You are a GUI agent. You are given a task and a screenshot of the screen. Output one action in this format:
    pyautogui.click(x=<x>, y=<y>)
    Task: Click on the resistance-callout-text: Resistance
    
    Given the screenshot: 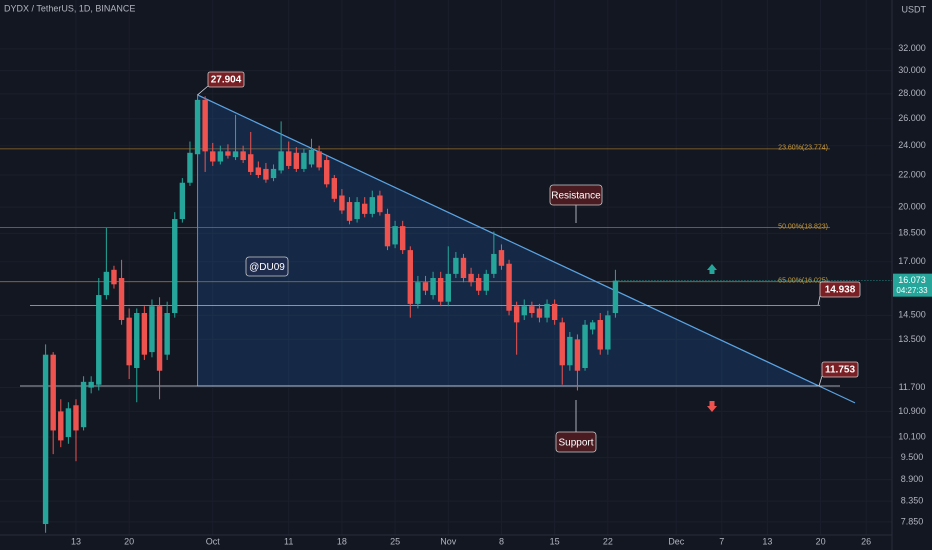 What is the action you would take?
    pyautogui.click(x=576, y=196)
    